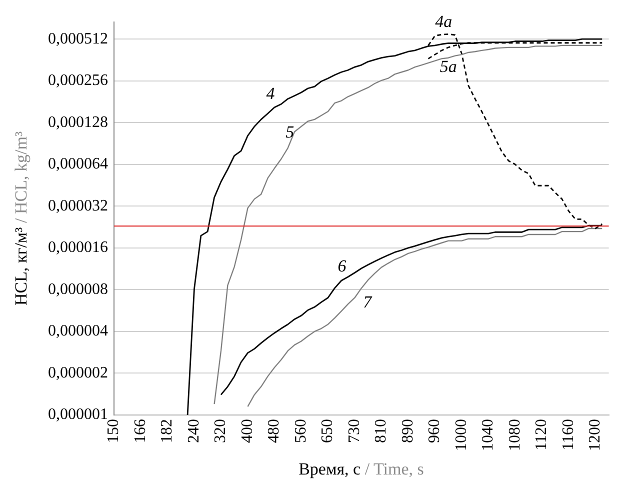 The width and height of the screenshot is (632, 483). Describe the element at coordinates (78, 331) in the screenshot. I see `y-tick-label: 0,000004` at that location.